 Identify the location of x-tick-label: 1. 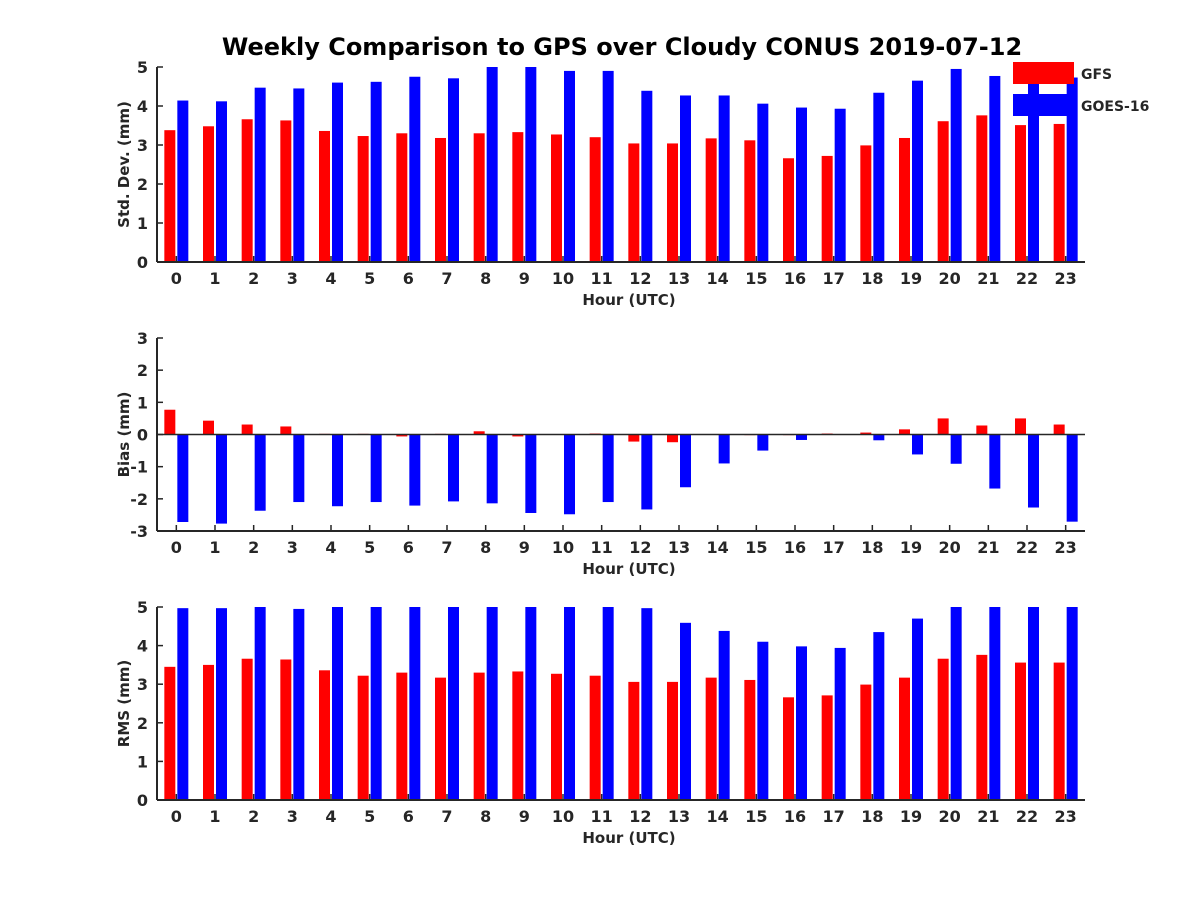
(214, 278).